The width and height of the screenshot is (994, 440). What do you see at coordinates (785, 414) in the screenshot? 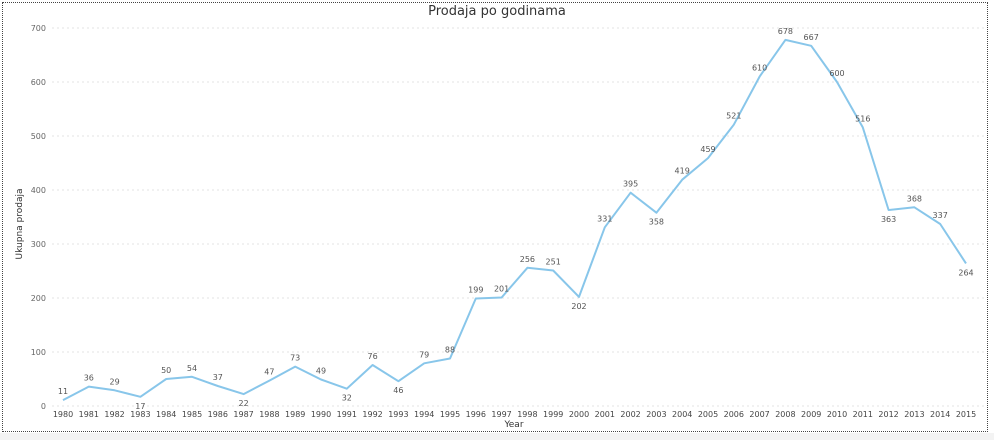
I see `x-tick-label: 2008` at bounding box center [785, 414].